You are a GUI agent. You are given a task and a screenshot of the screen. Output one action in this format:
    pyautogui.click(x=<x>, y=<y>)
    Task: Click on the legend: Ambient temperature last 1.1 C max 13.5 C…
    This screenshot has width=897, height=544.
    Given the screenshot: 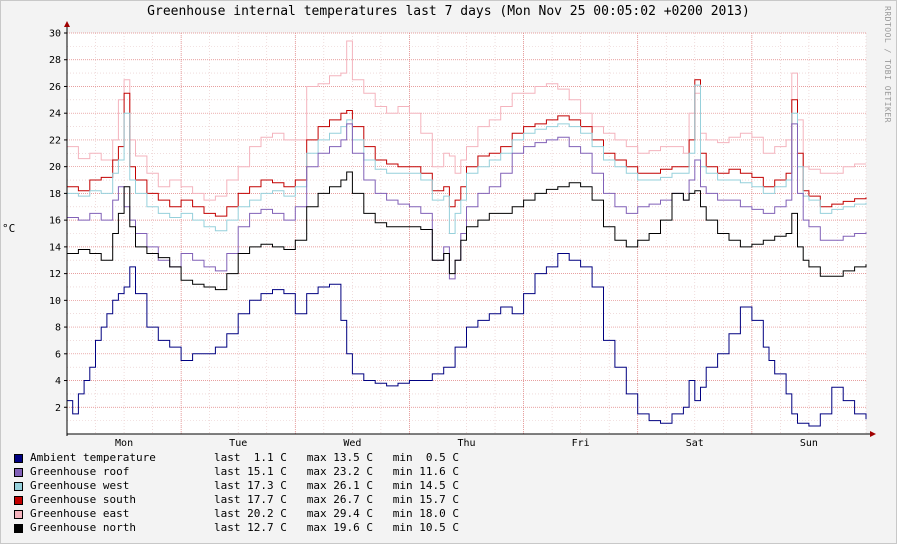 What is the action you would take?
    pyautogui.click(x=236, y=493)
    